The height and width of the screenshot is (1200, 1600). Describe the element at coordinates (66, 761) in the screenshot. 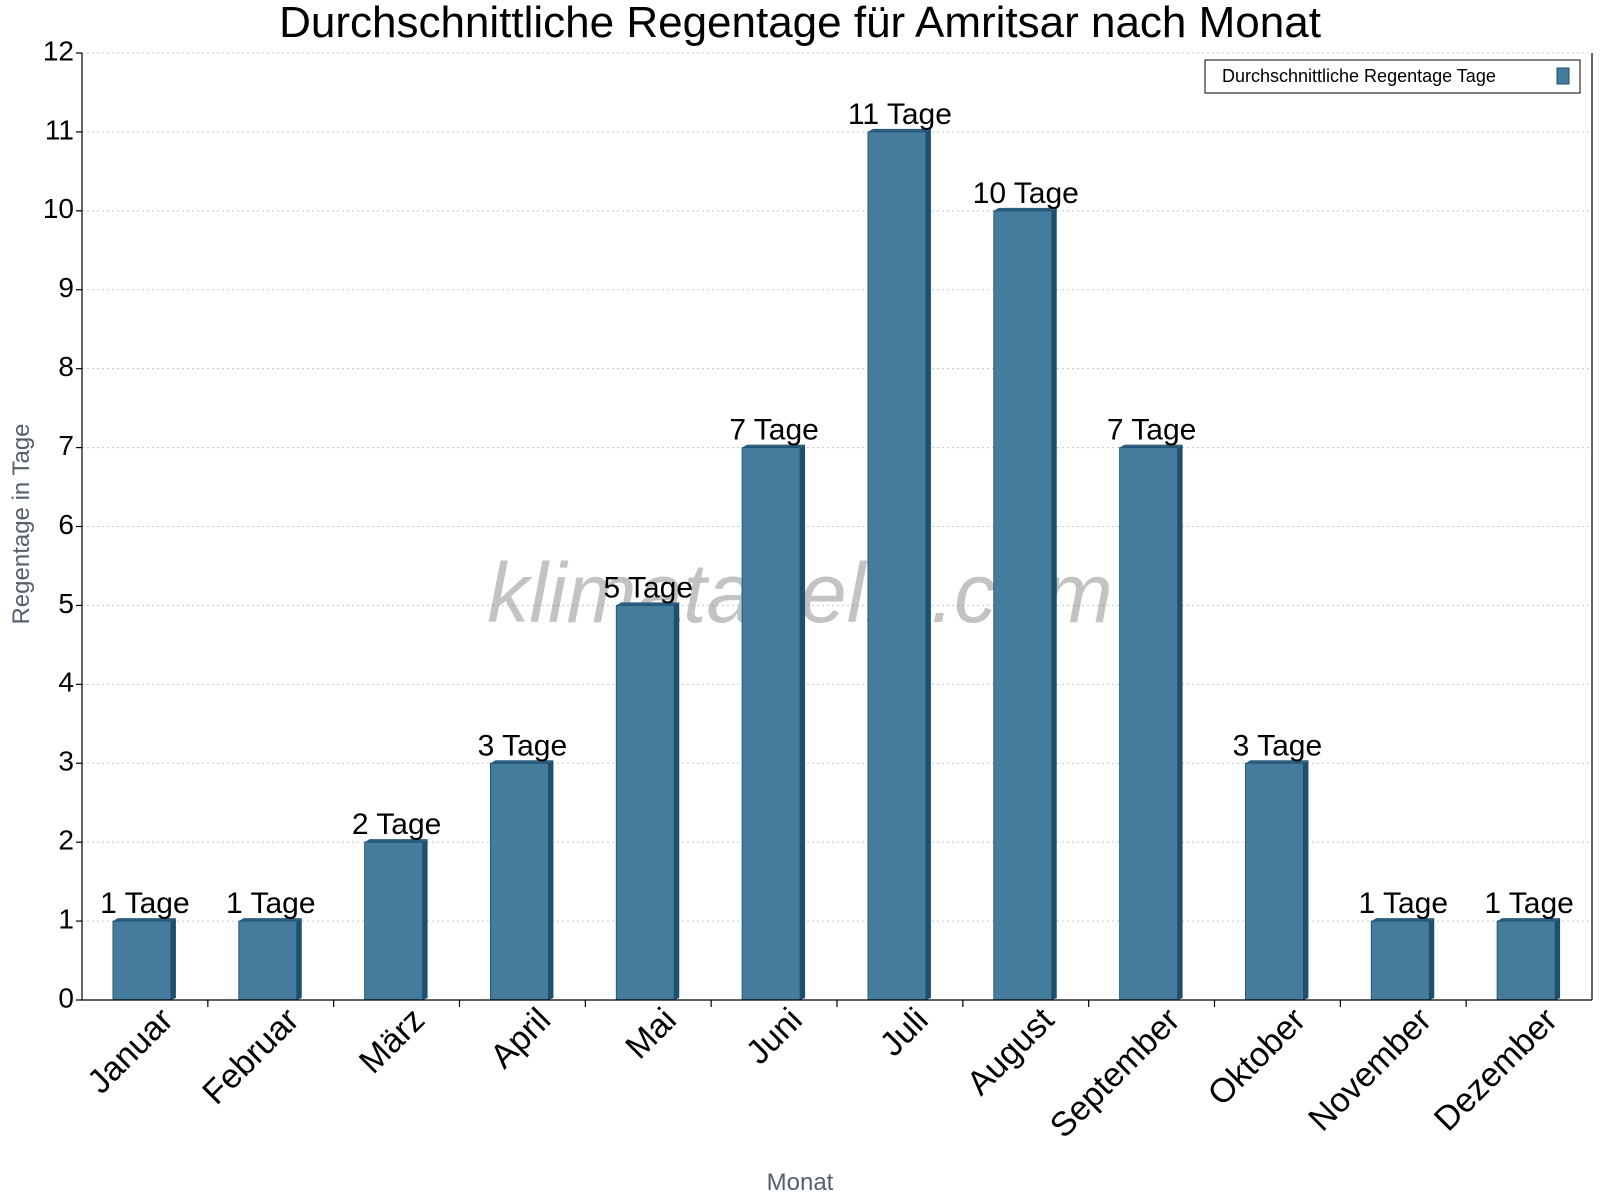

I see `y-tick-label: 3` at that location.